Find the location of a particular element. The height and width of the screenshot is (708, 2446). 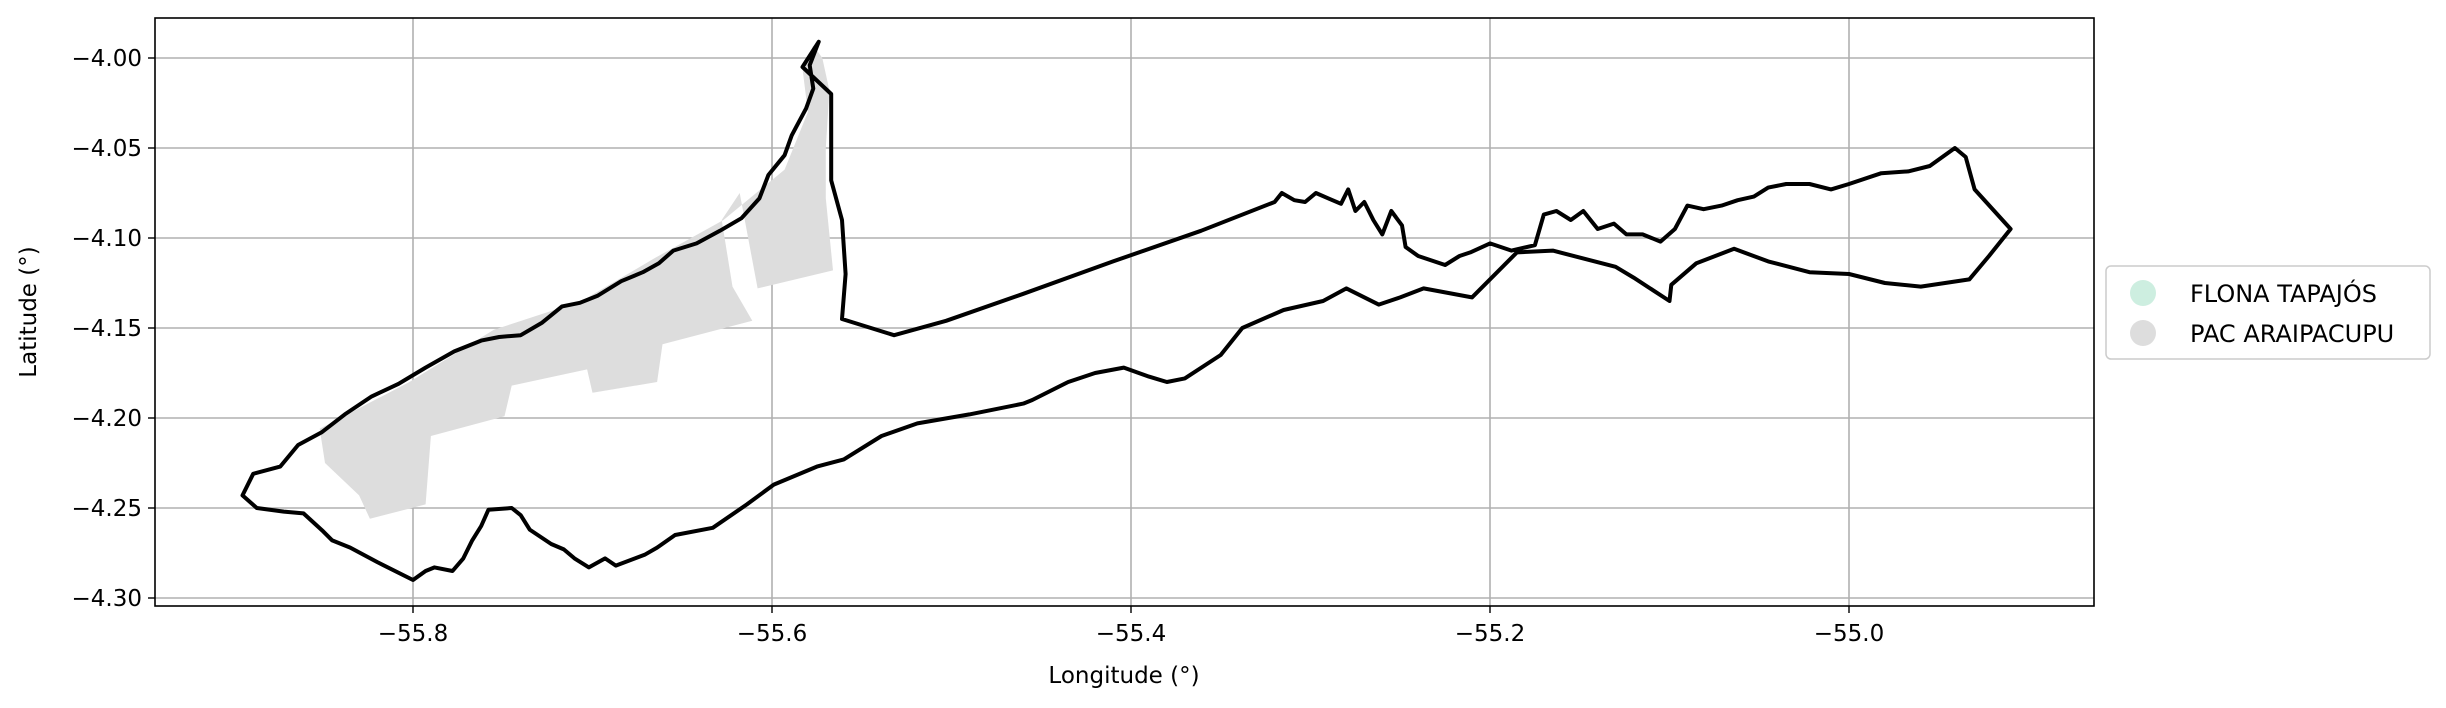

legend-label-pac: PAC ARAIPACUPU is located at coordinates (2292, 334).